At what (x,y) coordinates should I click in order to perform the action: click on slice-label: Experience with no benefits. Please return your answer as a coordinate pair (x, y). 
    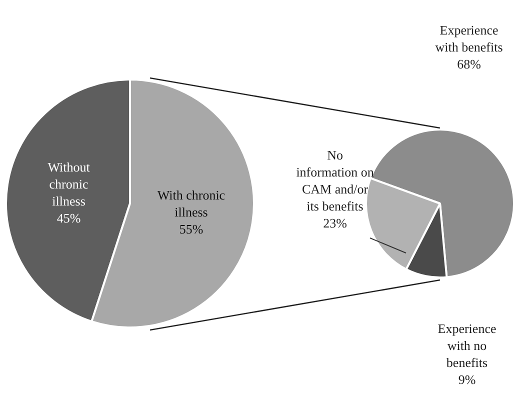
    Looking at the image, I should click on (467, 345).